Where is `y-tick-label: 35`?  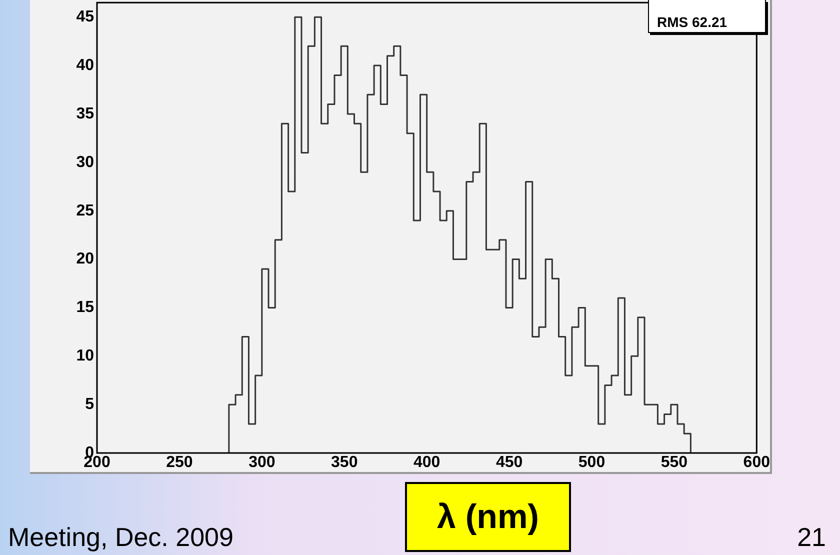
y-tick-label: 35 is located at coordinates (85, 113).